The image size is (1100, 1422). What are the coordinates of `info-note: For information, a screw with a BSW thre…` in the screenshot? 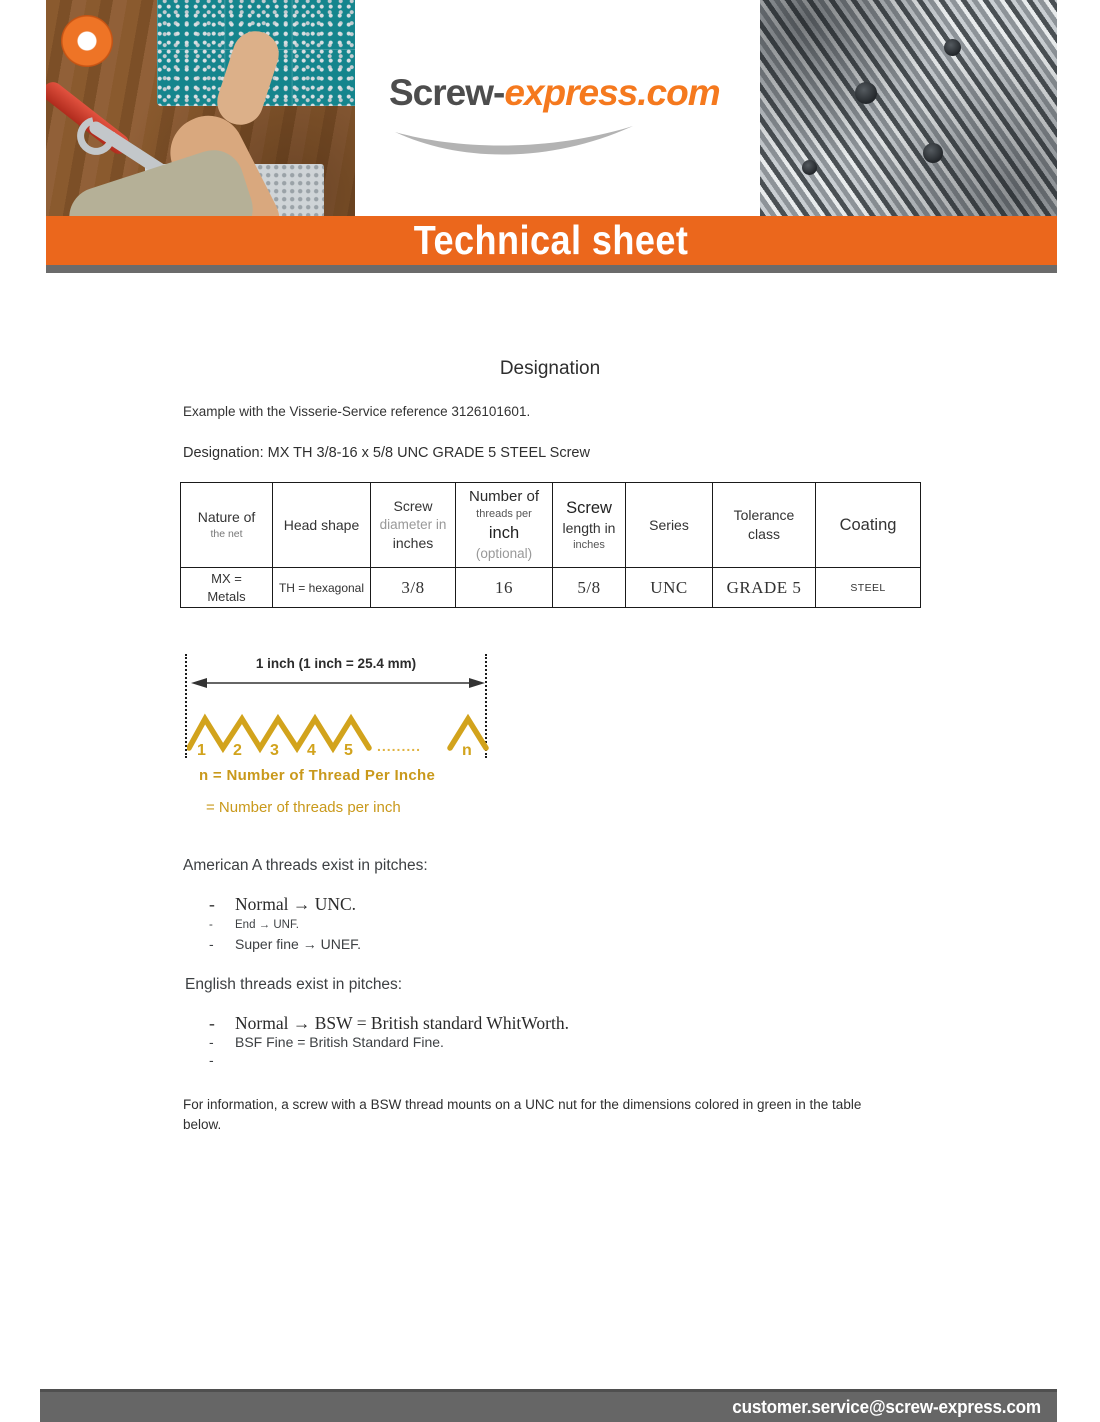 It's located at (522, 1114).